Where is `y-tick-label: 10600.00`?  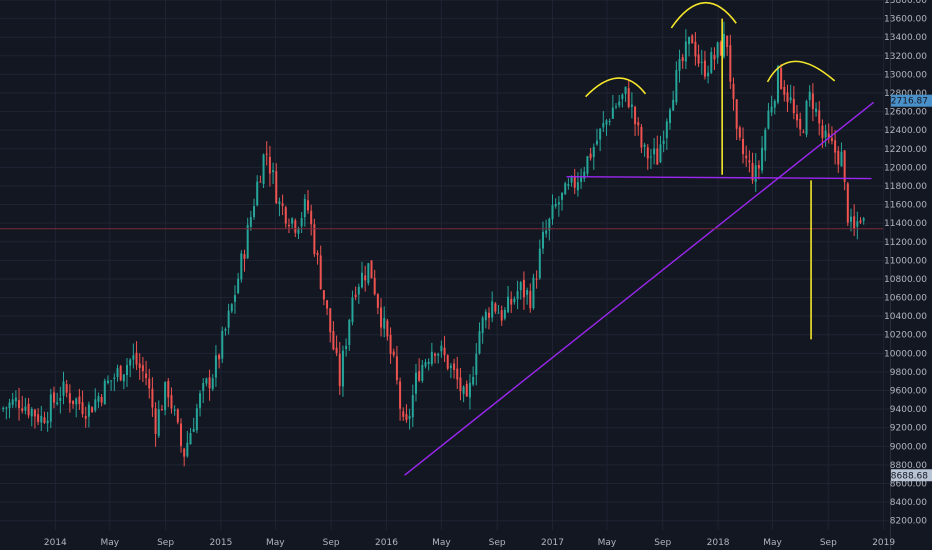 y-tick-label: 10600.00 is located at coordinates (905, 299).